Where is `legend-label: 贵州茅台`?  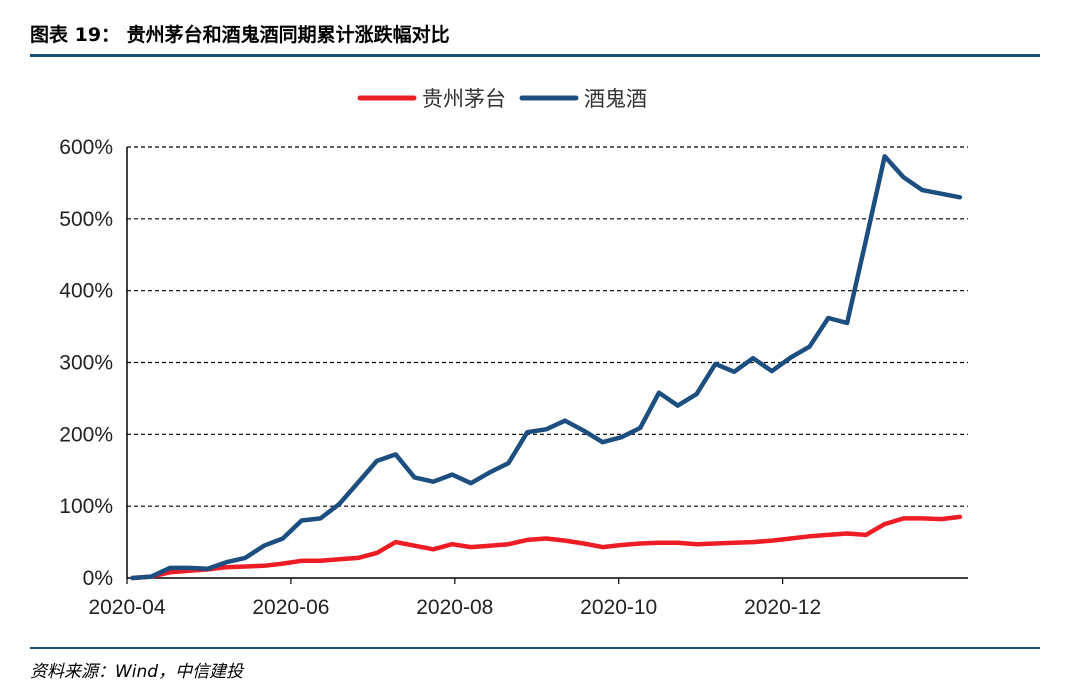
legend-label: 贵州茅台 is located at coordinates (464, 99).